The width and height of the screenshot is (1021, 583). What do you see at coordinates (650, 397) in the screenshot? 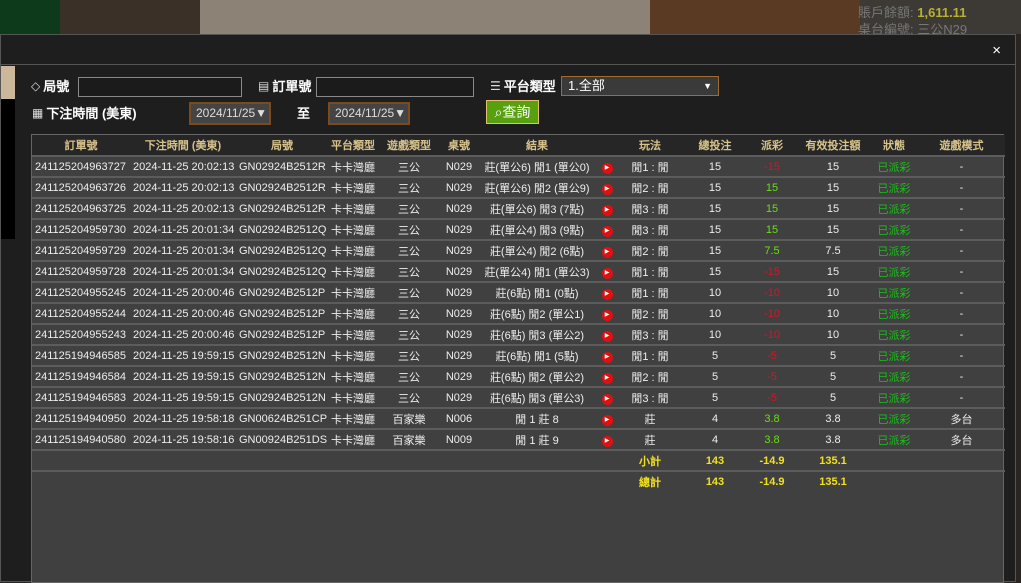
I see `play-type: 閒3 : 閒` at bounding box center [650, 397].